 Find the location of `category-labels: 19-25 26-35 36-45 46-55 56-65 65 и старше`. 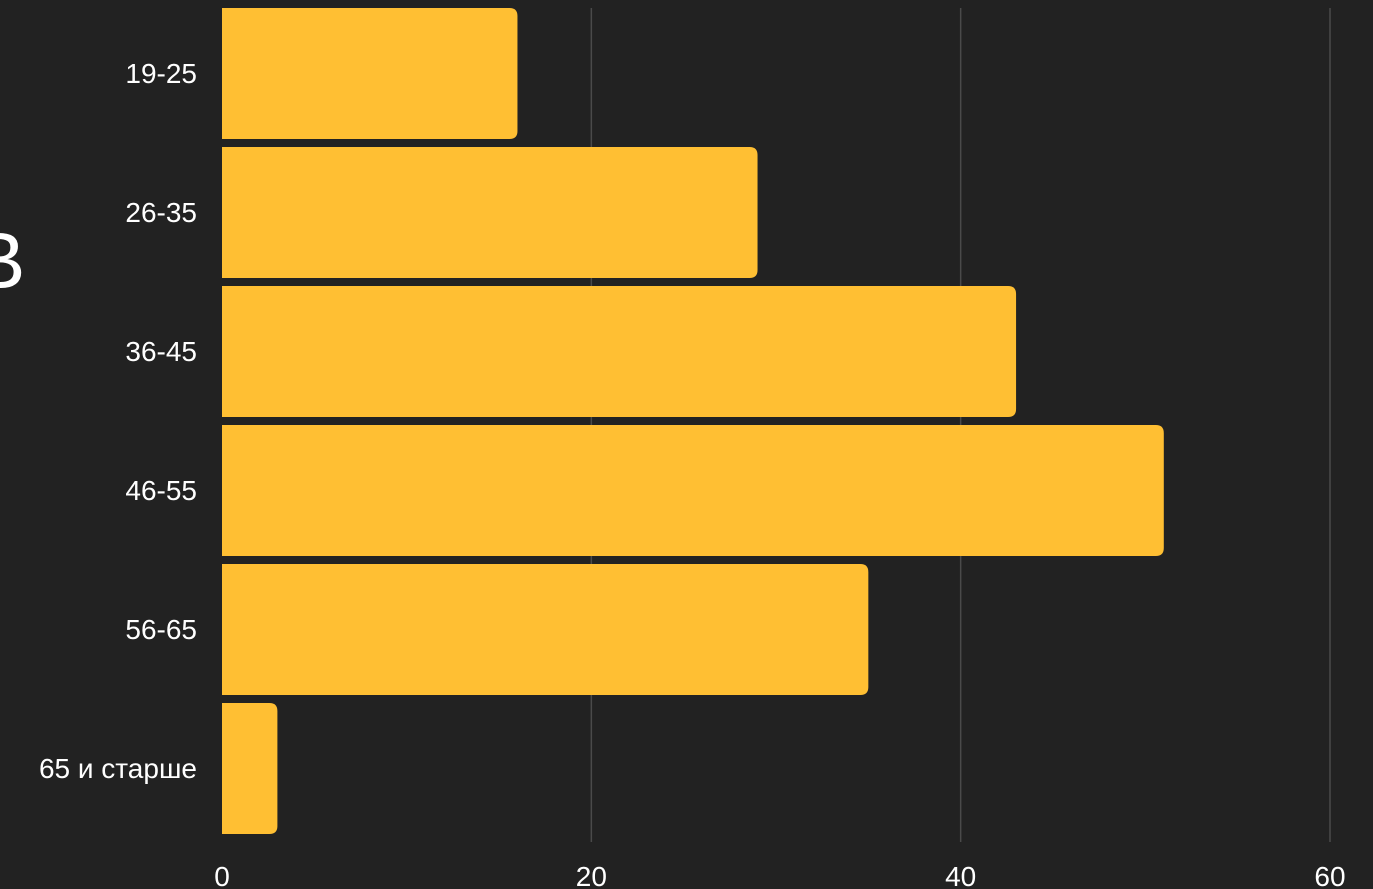

category-labels: 19-25 26-35 36-45 46-55 56-65 65 и старше is located at coordinates (118, 421).